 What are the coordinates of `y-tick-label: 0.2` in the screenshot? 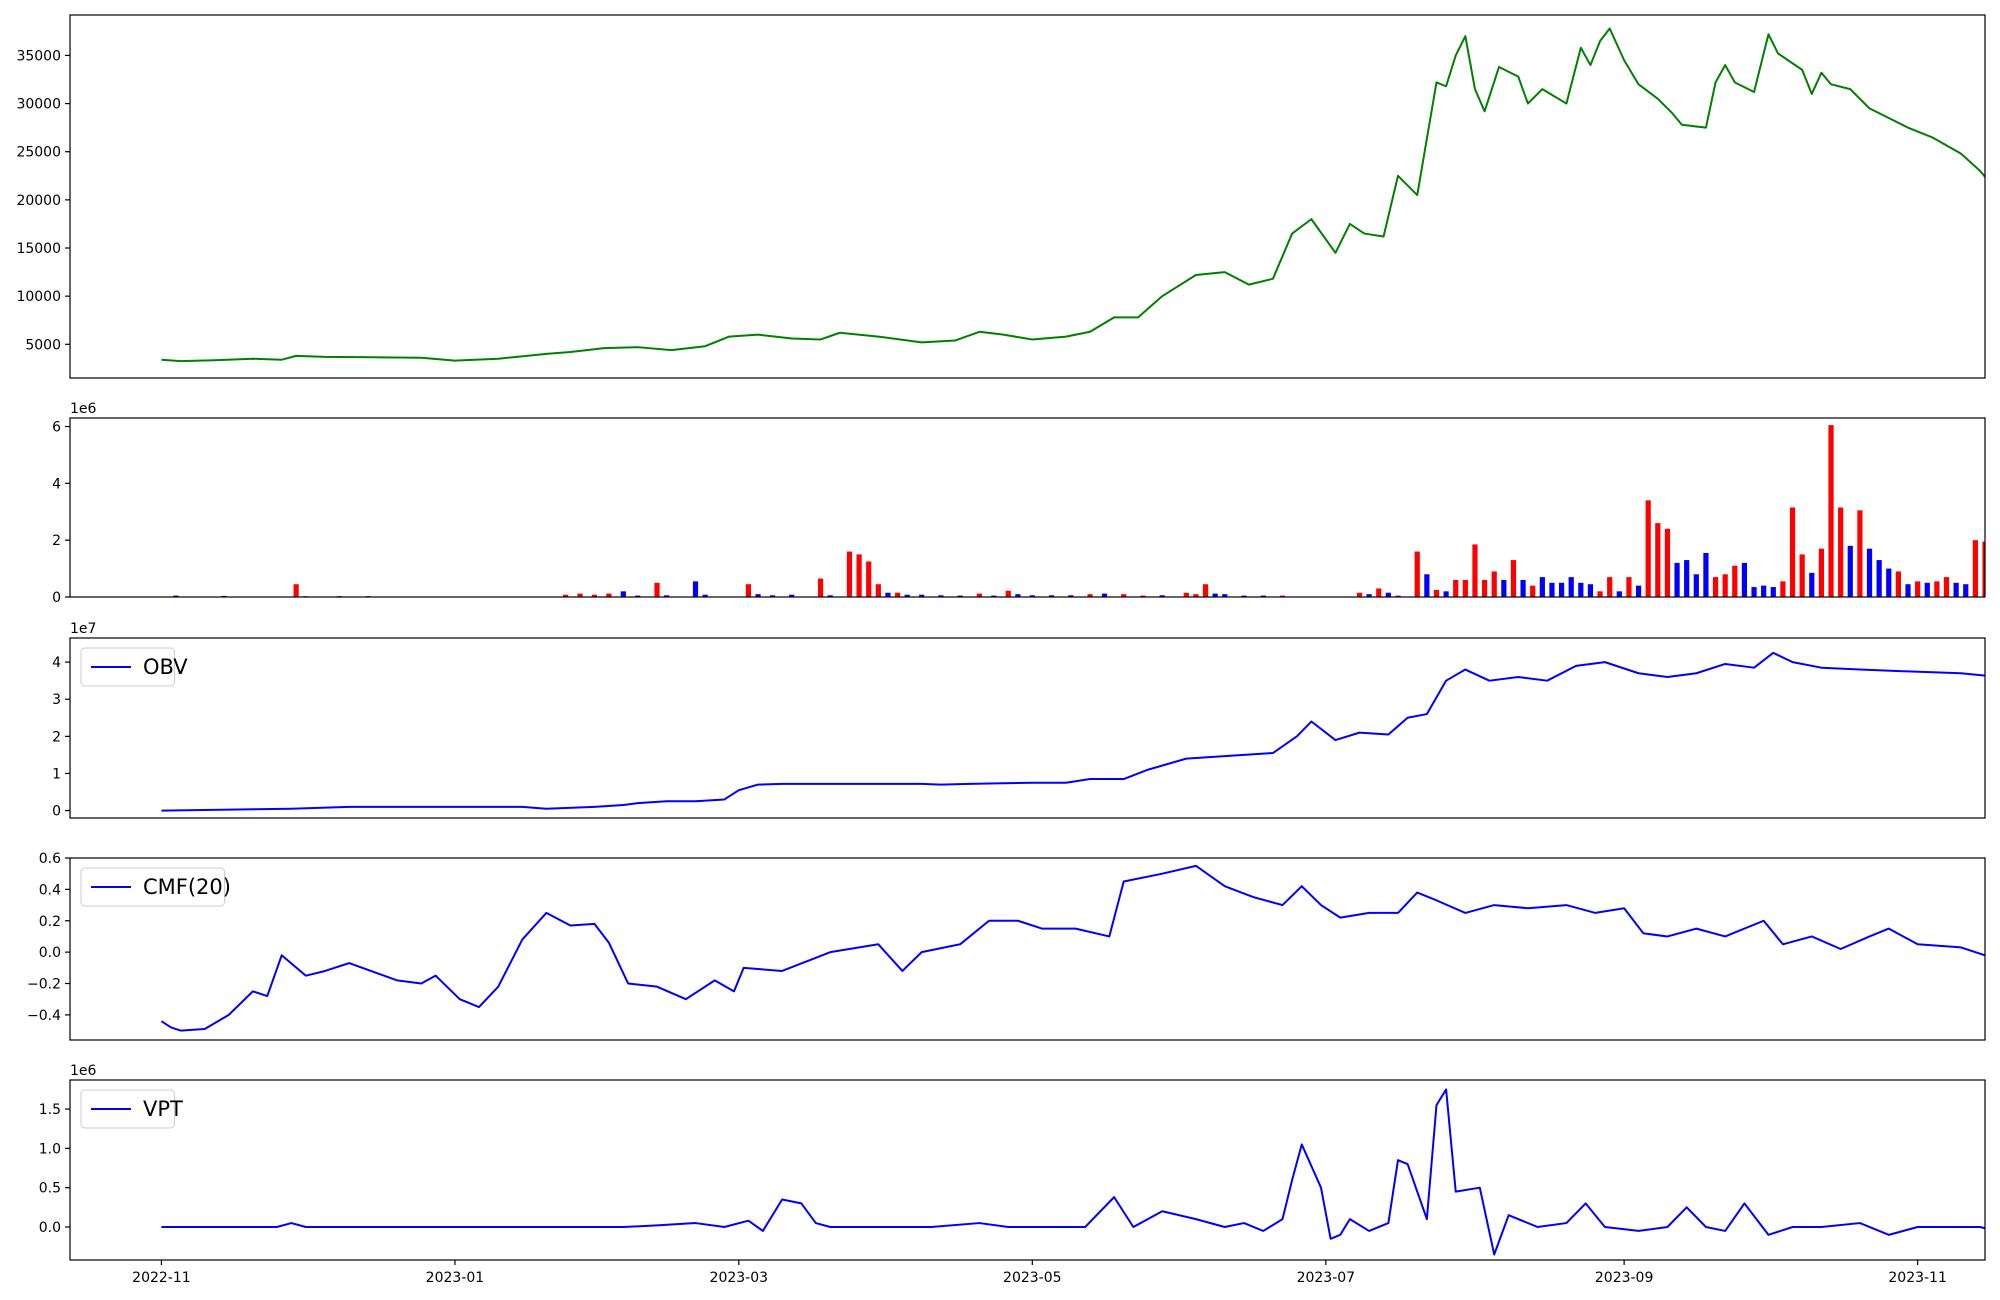 It's located at (50, 922).